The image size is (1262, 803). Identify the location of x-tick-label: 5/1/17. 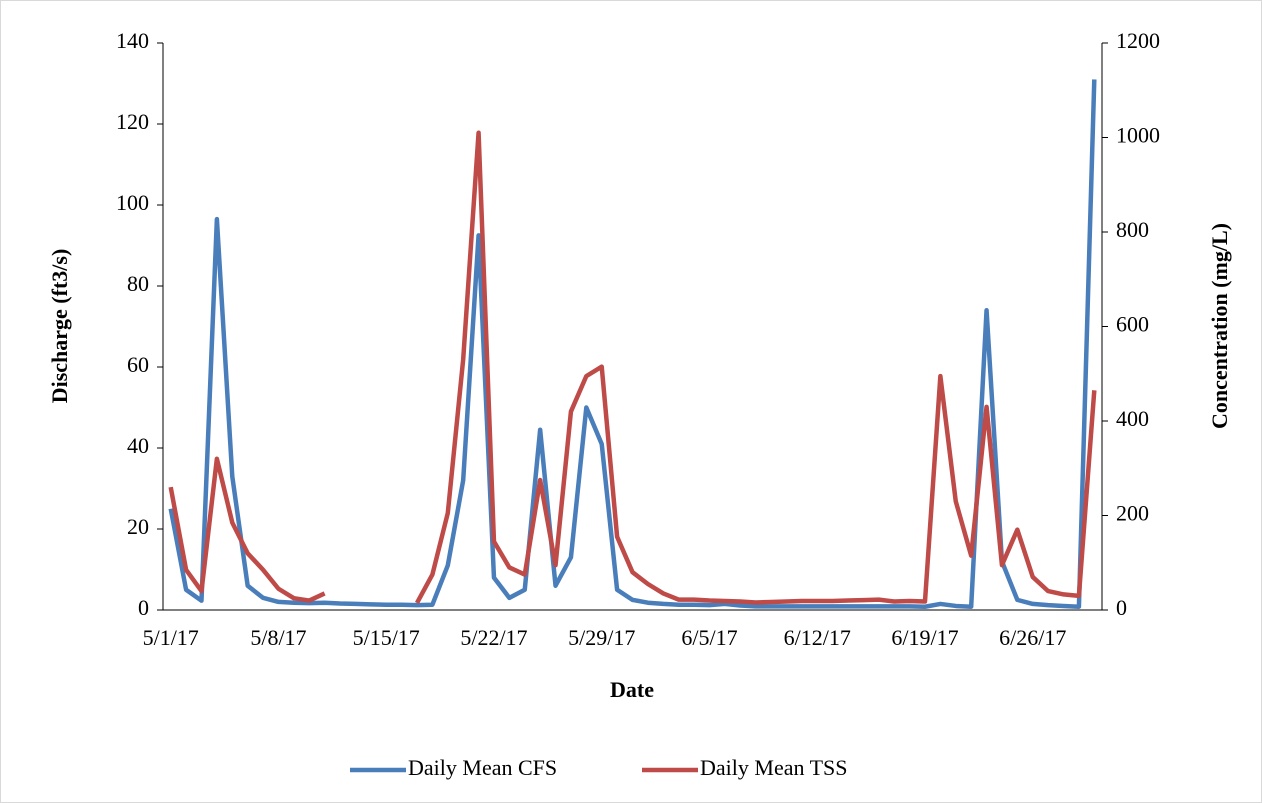
(171, 637).